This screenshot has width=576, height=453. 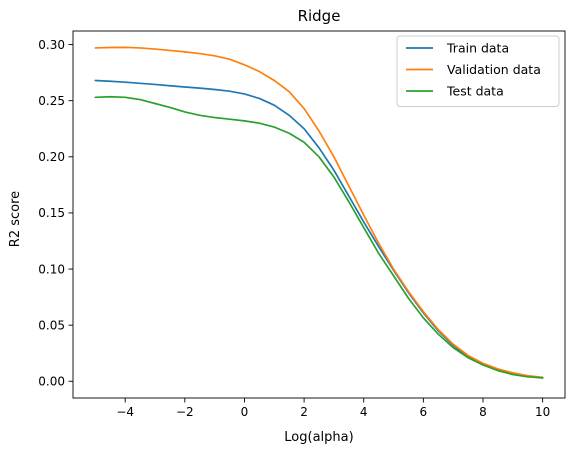 I want to click on legend-label: Train data, so click(x=477, y=48).